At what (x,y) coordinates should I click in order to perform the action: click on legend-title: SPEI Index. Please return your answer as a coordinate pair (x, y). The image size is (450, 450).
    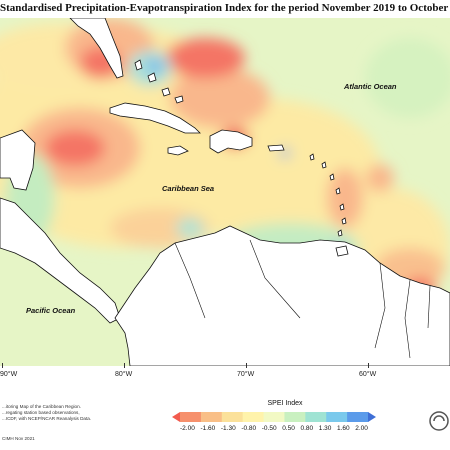
    Looking at the image, I should click on (285, 403).